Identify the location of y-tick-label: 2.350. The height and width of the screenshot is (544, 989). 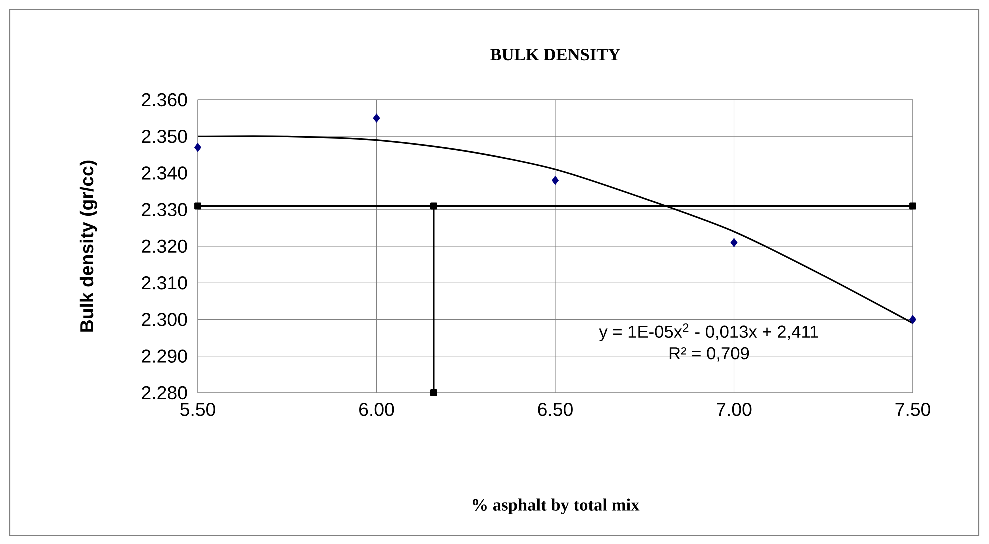
(165, 137).